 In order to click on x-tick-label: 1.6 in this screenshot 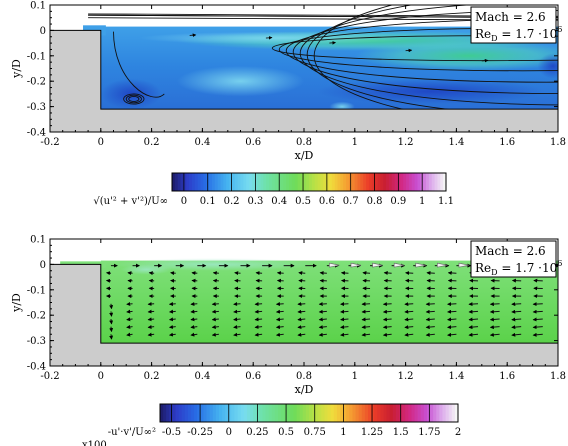, I will do `click(507, 142)`.